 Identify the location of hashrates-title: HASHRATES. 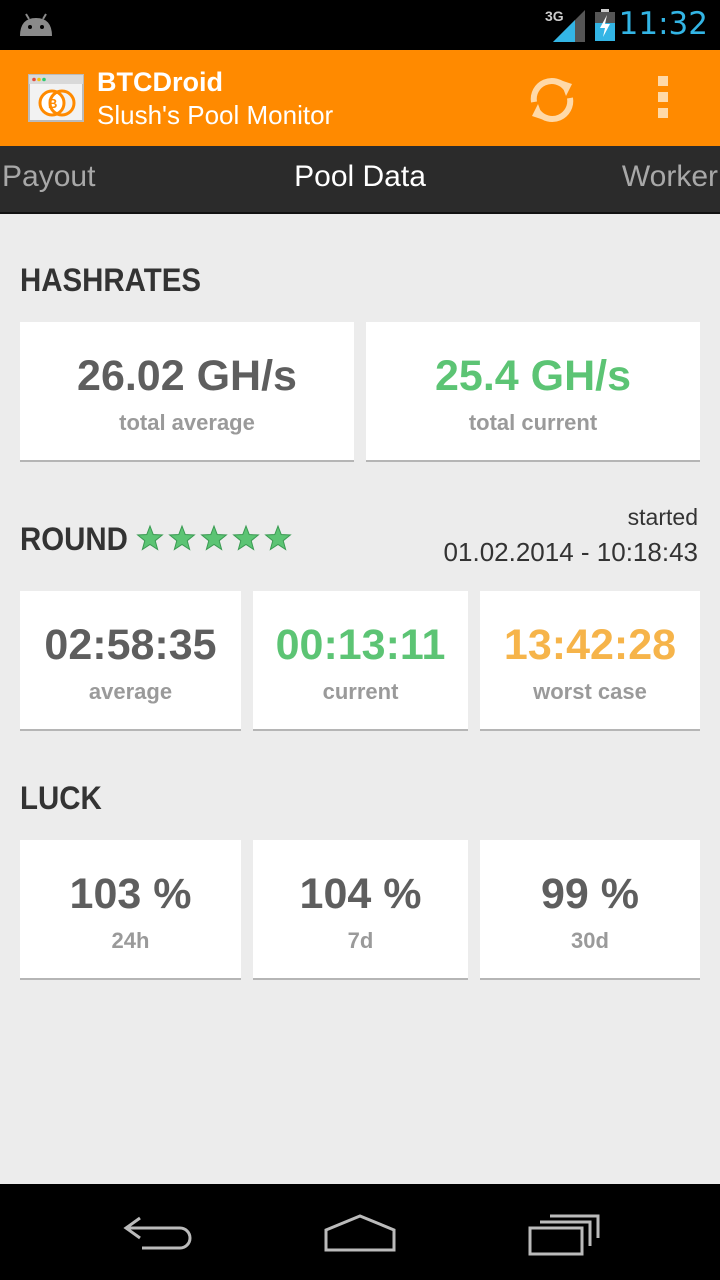
(111, 280).